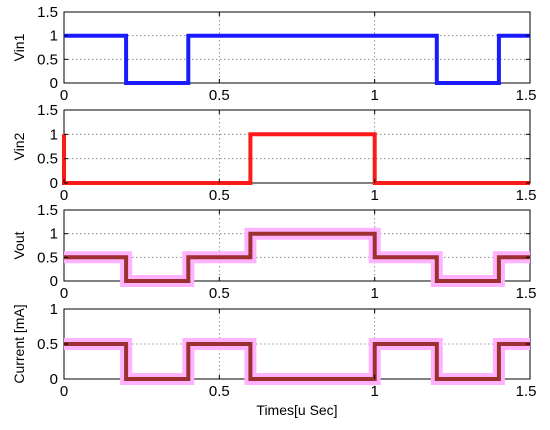 Image resolution: width=550 pixels, height=430 pixels. What do you see at coordinates (54, 234) in the screenshot?
I see `vout-ytick-label: 1` at bounding box center [54, 234].